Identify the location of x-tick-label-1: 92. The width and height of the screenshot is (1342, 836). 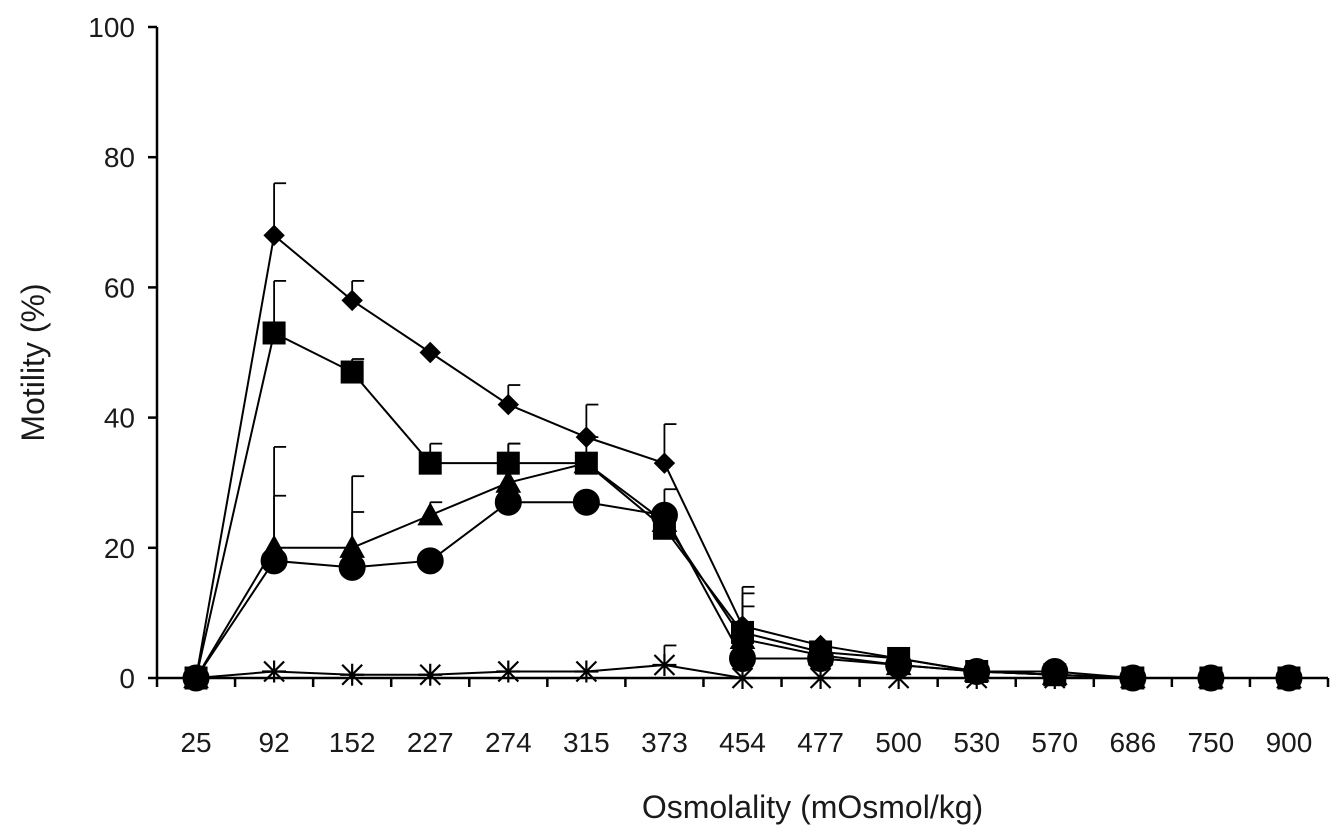
(274, 742).